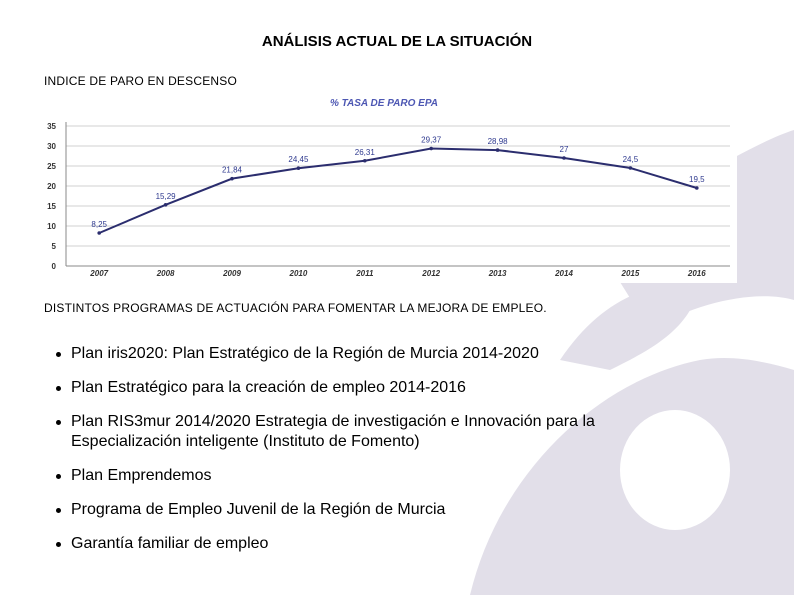  Describe the element at coordinates (141, 475) in the screenshot. I see `list-item-text: Plan Emprendemos` at that location.